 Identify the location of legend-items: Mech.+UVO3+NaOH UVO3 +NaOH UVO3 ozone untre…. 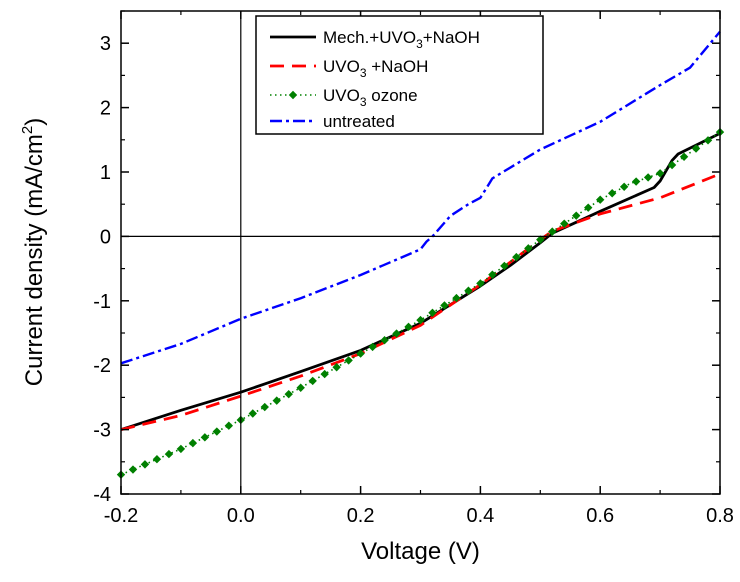
(375, 79).